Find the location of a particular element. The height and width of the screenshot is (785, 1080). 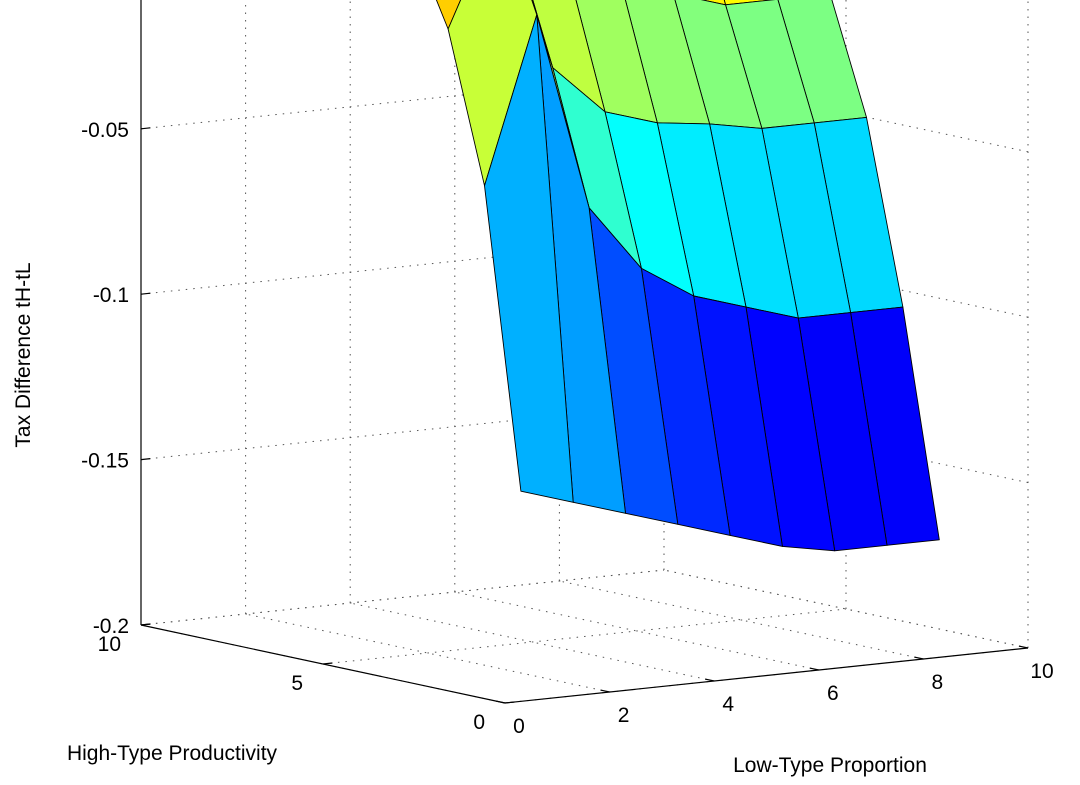

y-axis-label: High-Type Productivity is located at coordinates (172, 753).